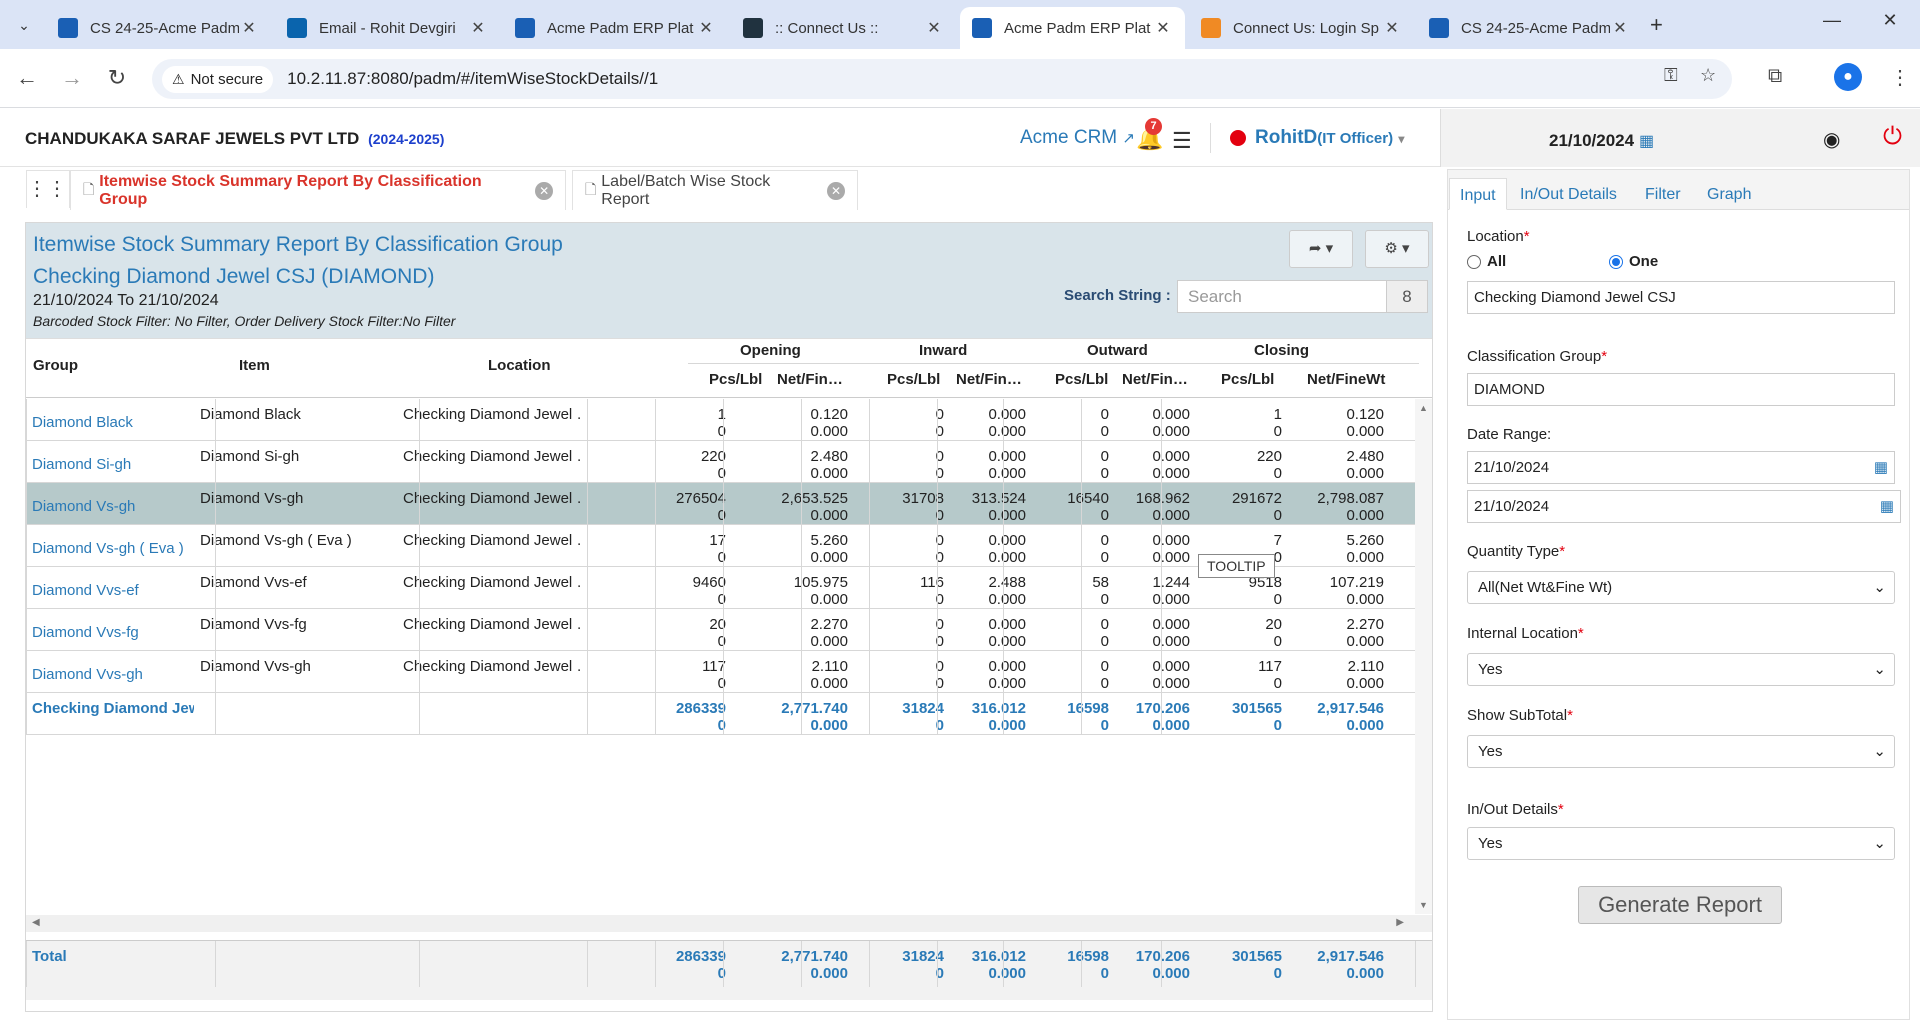 Image resolution: width=1920 pixels, height=1020 pixels. I want to click on notification-bell-icon: 🔔 7, so click(1150, 134).